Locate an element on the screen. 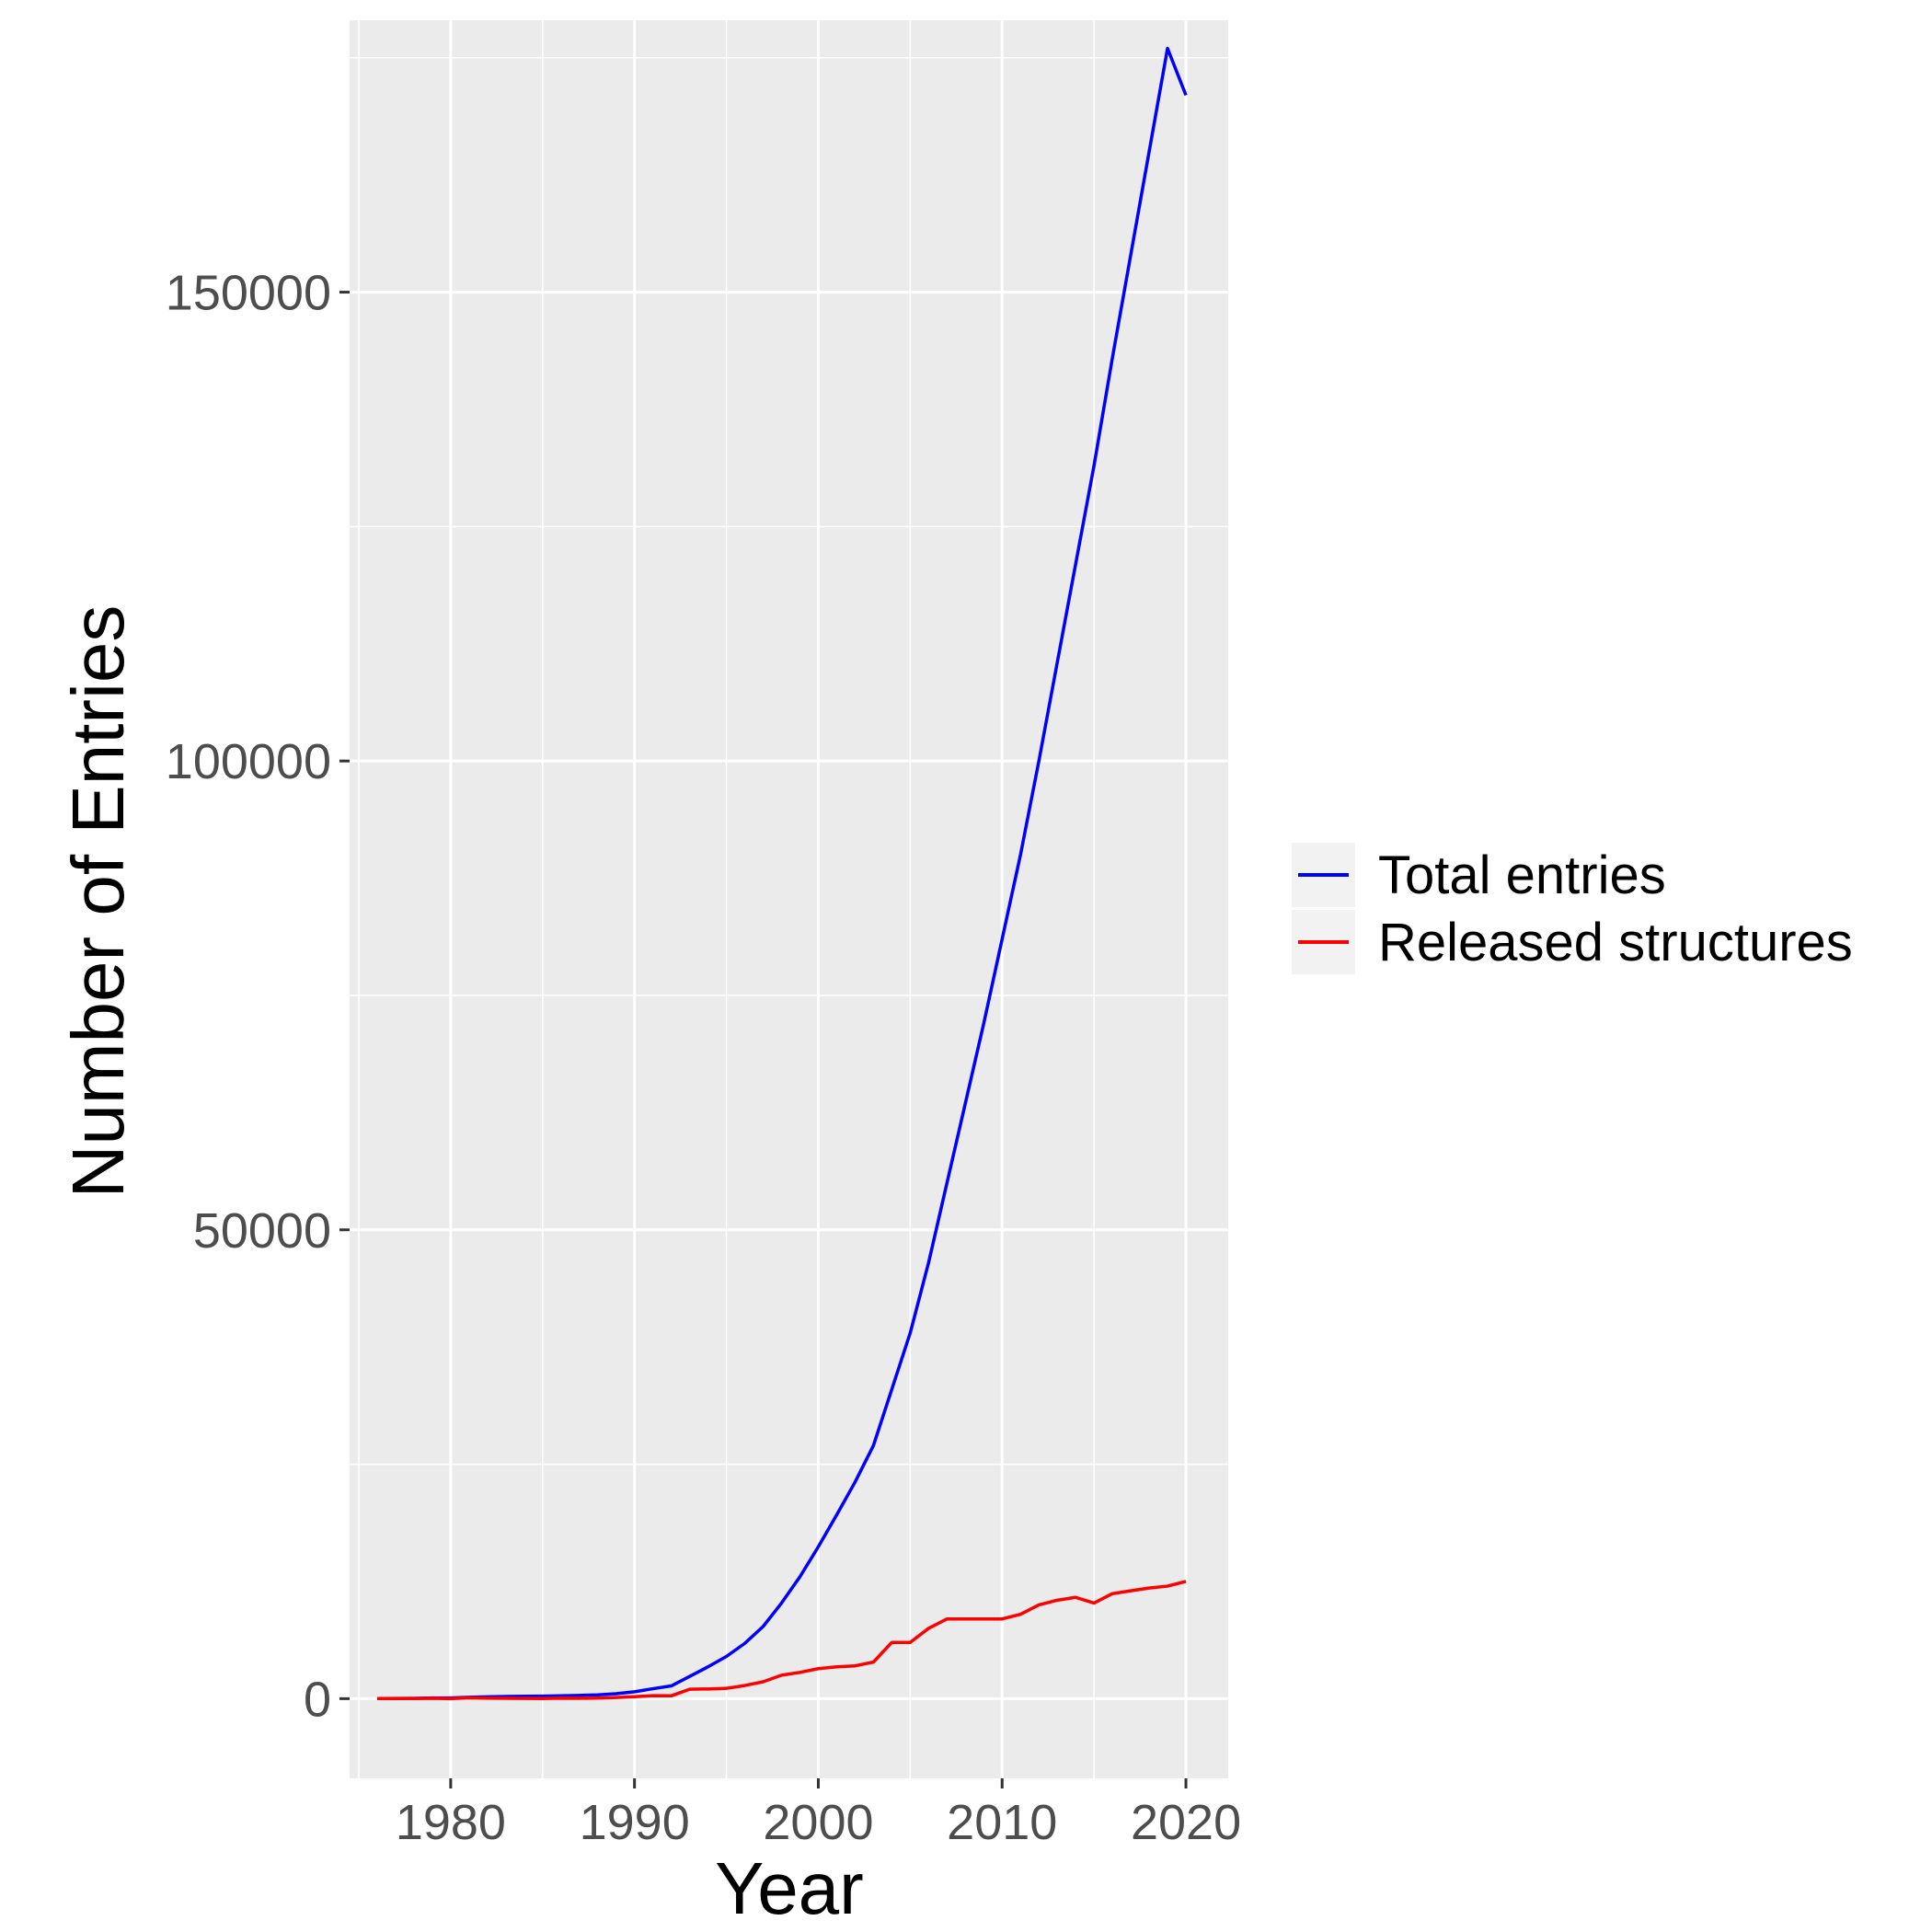 The height and width of the screenshot is (1932, 1932). y-axis-title: Number of Entries is located at coordinates (98, 902).